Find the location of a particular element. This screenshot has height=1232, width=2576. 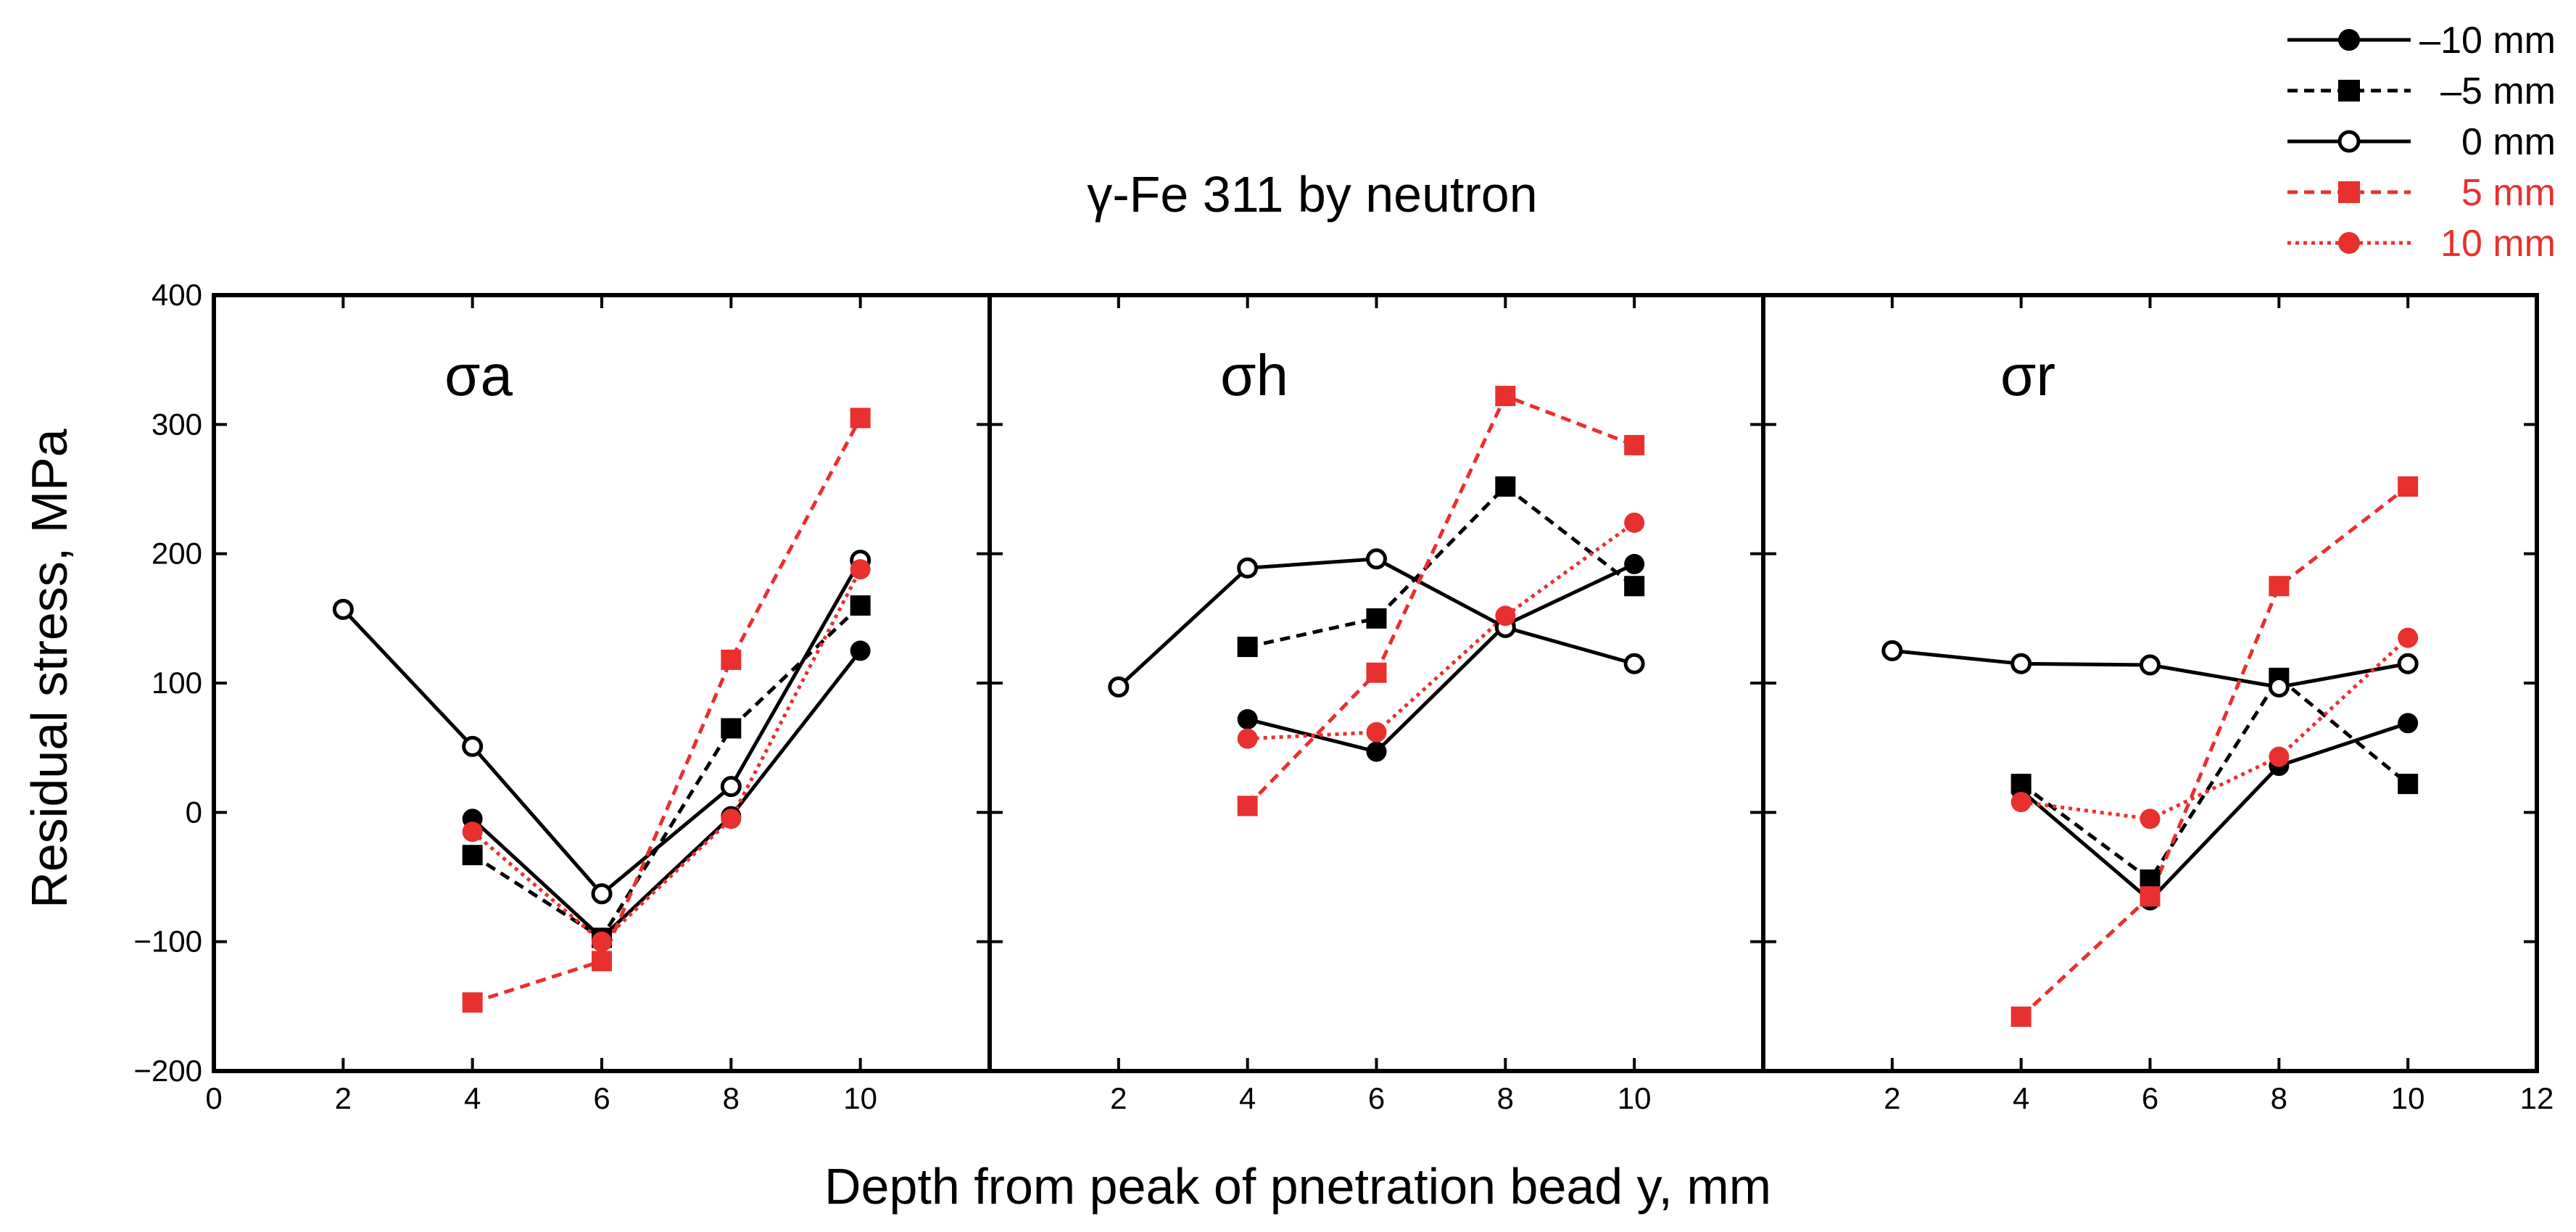

y-axis-title: Residual stress, MPa is located at coordinates (50, 668).